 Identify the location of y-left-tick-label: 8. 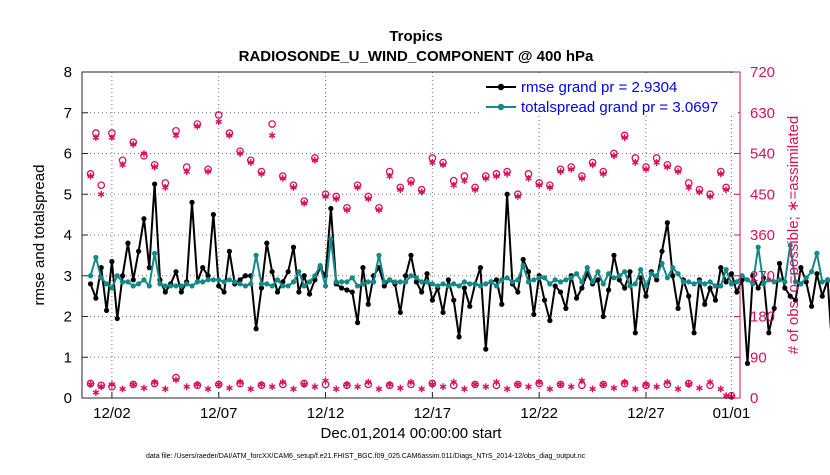
(68, 72).